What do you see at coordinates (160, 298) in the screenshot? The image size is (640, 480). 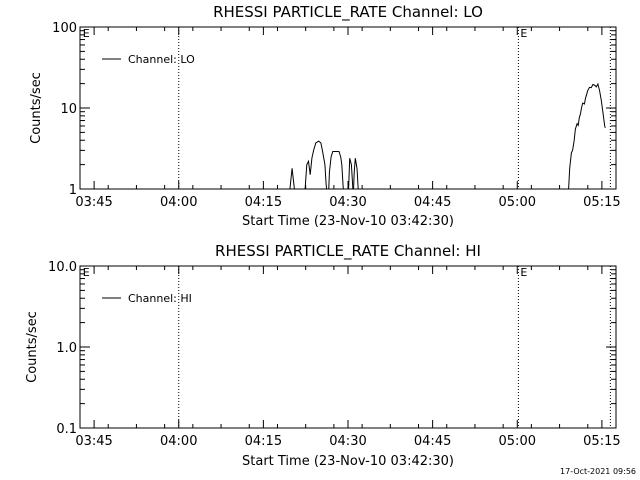 I see `legend-label: Channel: HI` at bounding box center [160, 298].